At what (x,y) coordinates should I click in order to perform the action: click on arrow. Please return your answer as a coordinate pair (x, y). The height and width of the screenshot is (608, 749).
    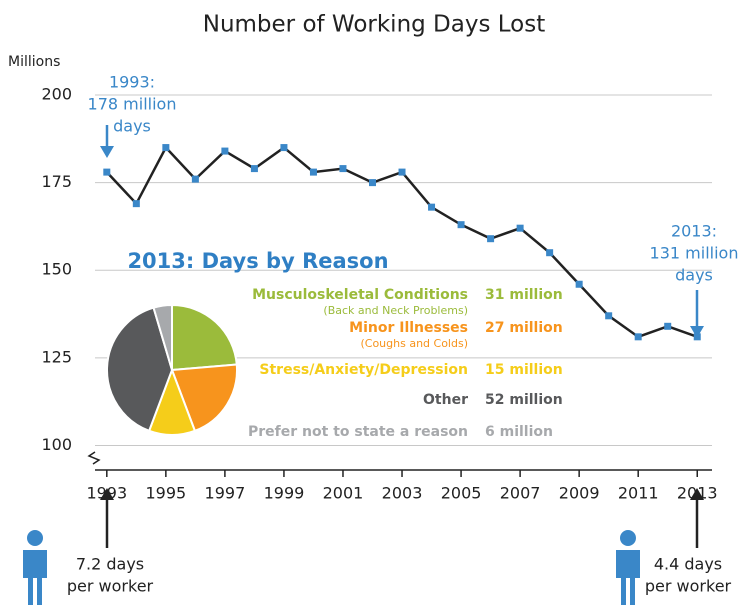
    Looking at the image, I should click on (402, 518).